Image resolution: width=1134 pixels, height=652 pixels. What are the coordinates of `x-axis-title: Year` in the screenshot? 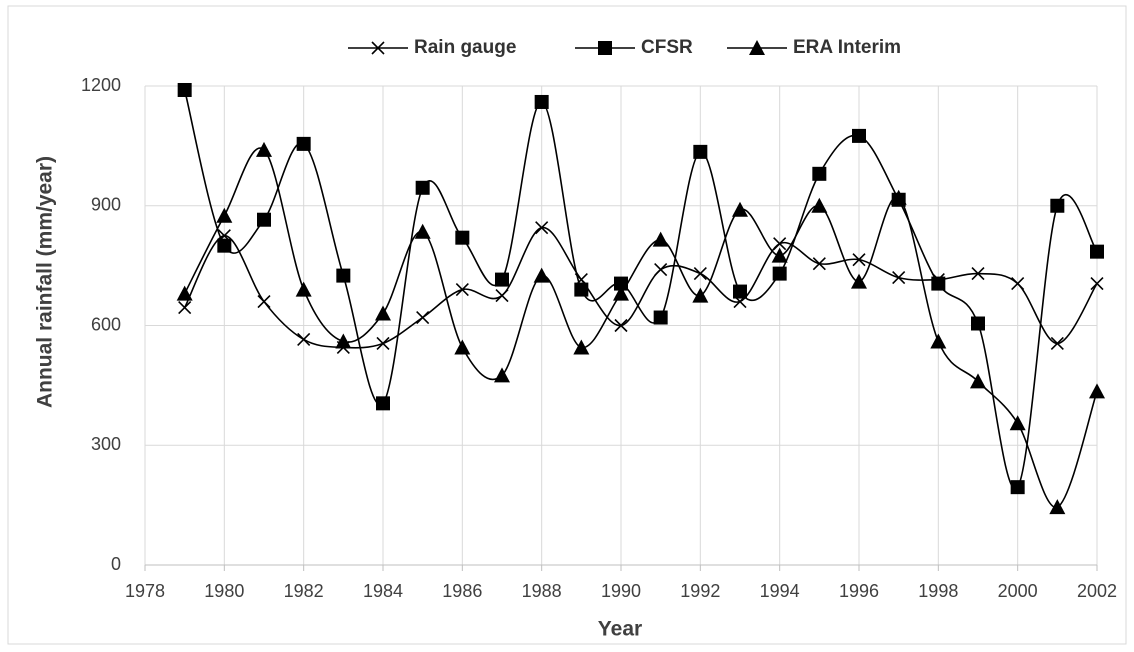 It's located at (620, 629).